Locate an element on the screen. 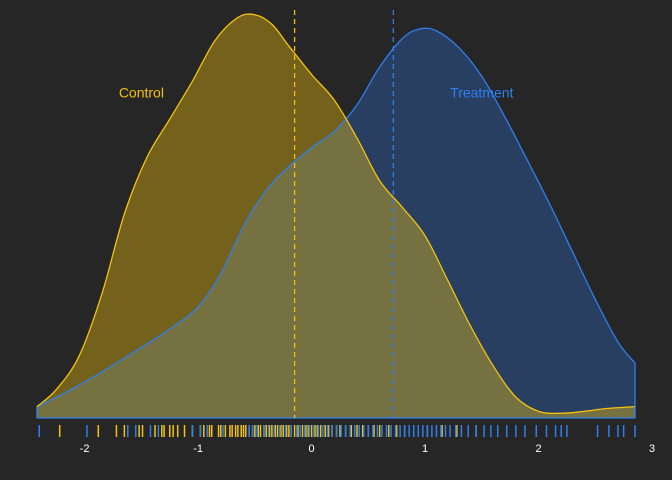 The height and width of the screenshot is (480, 672). x-tick-label: -1 is located at coordinates (198, 449).